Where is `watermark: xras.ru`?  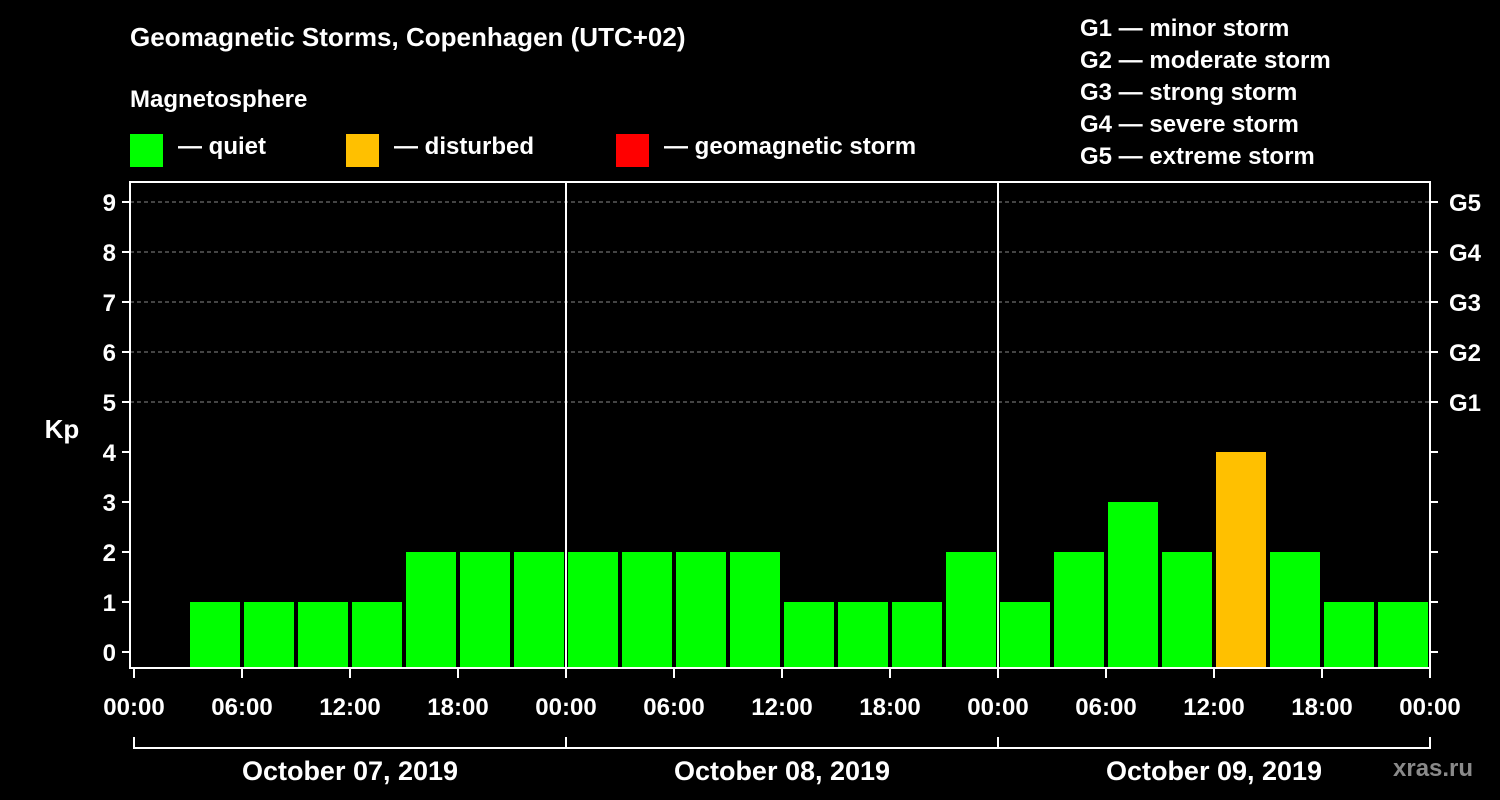
watermark: xras.ru is located at coordinates (1433, 768).